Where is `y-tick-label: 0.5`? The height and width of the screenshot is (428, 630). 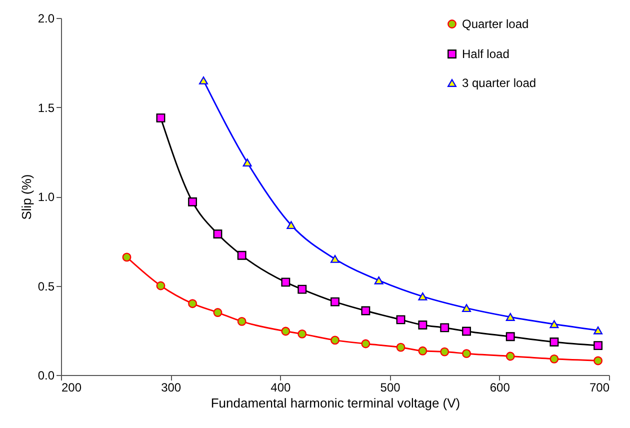 y-tick-label: 0.5 is located at coordinates (46, 286).